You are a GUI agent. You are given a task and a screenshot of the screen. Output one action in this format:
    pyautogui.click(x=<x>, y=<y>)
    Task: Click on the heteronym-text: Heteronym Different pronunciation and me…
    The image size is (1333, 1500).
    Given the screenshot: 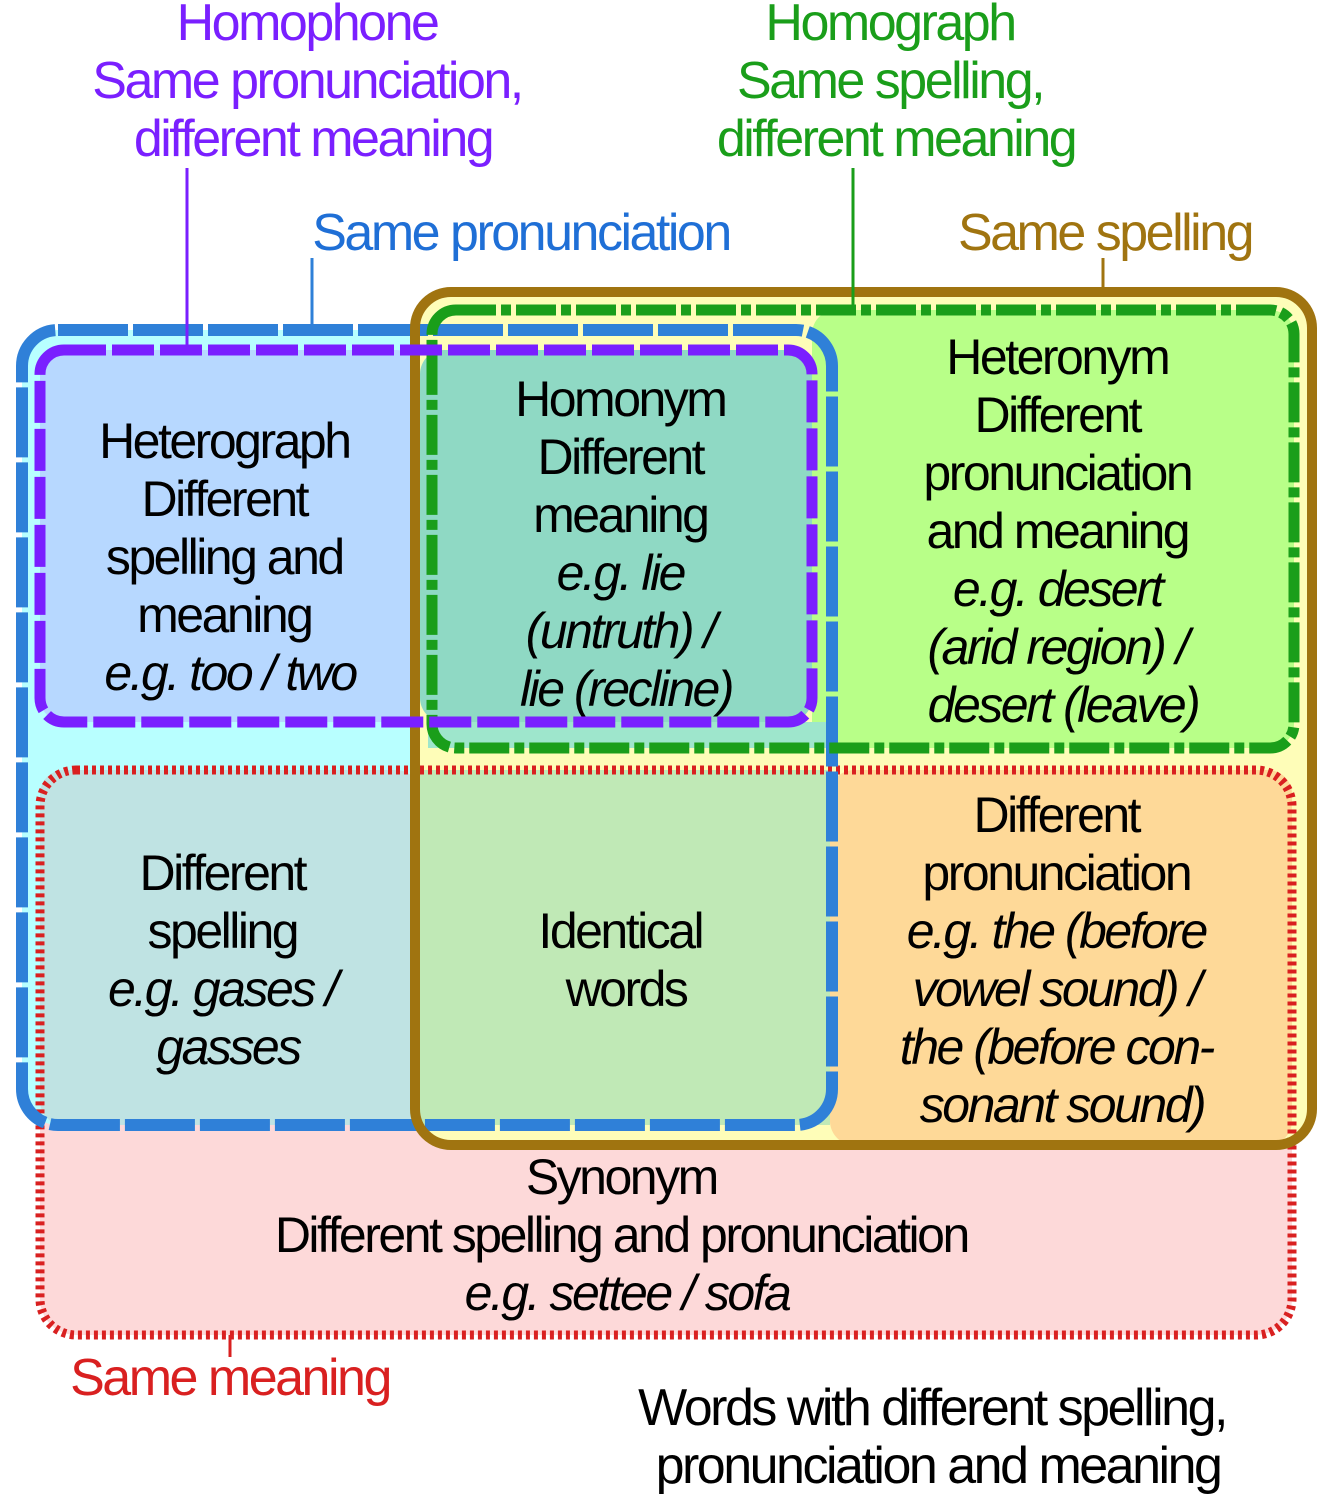 What is the action you would take?
    pyautogui.click(x=1062, y=531)
    